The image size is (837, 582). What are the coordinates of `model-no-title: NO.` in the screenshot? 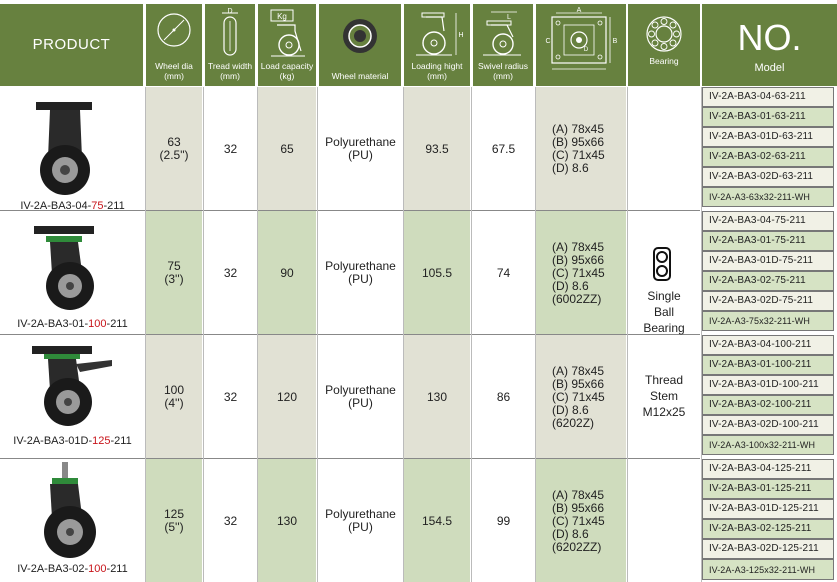 It's located at (769, 37).